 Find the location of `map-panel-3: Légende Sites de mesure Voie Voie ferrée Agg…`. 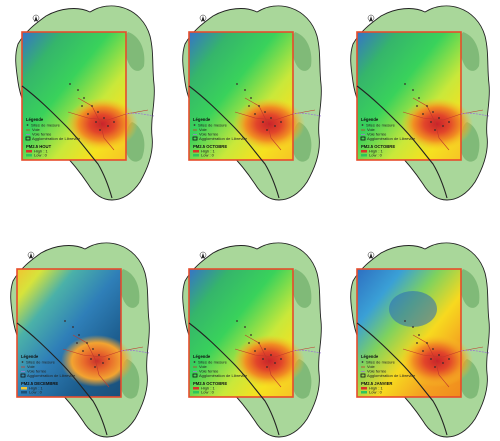

map-panel-3: Légende Sites de mesure Voie Voie ferrée Agg… is located at coordinates (418, 102).